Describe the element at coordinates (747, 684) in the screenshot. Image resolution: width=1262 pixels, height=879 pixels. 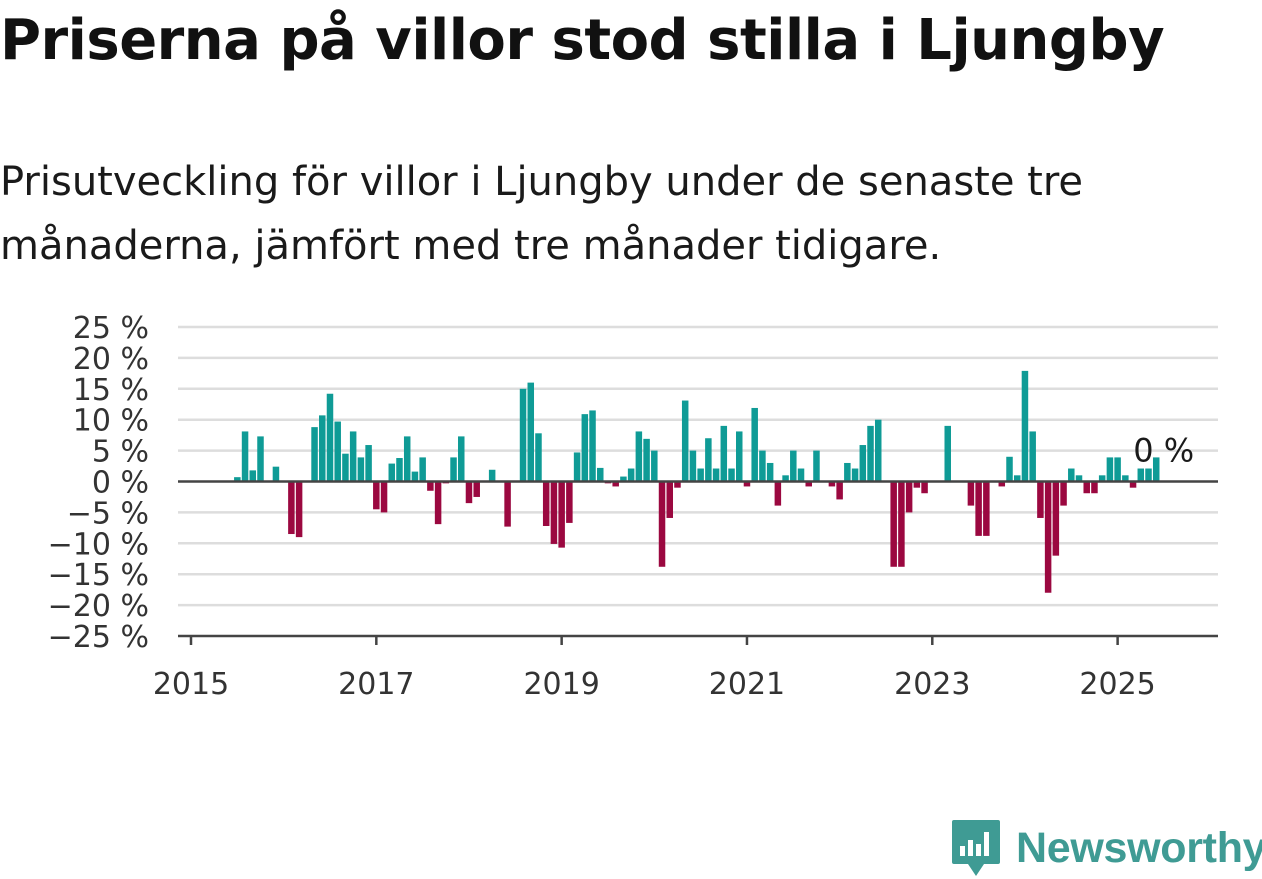
I see `x-tick-label: 2021` at that location.